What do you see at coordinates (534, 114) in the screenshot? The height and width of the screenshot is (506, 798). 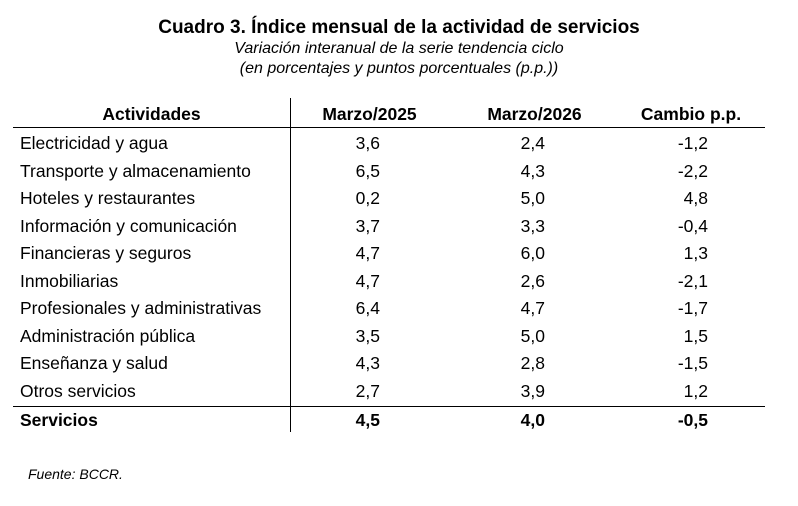 I see `header-marzo-2026: Marzo/2026` at bounding box center [534, 114].